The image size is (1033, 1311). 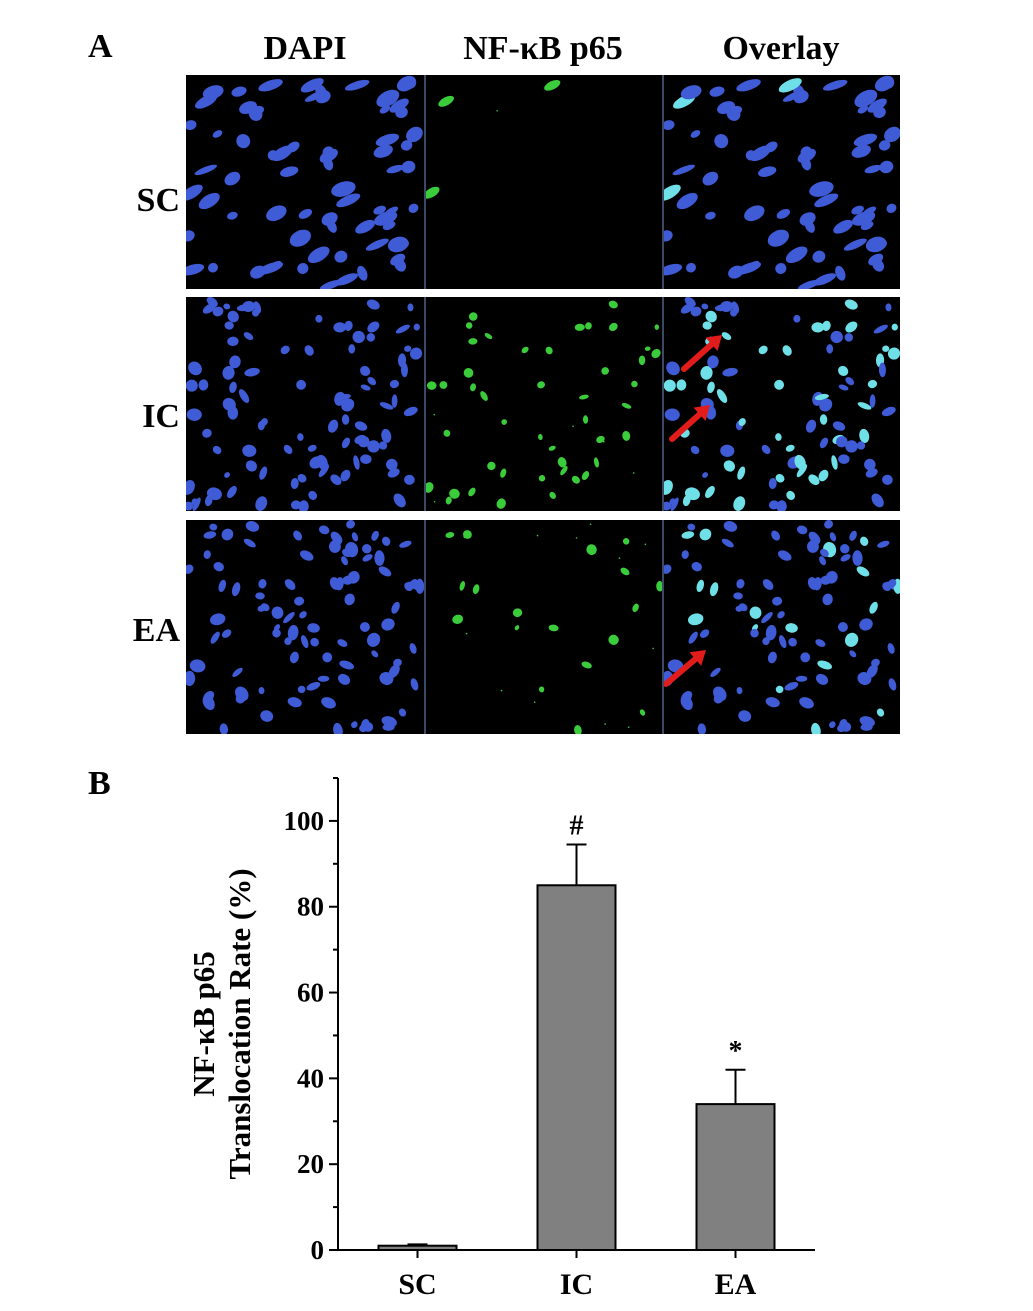 What do you see at coordinates (781, 48) in the screenshot?
I see `column-label-overlay: Overlay` at bounding box center [781, 48].